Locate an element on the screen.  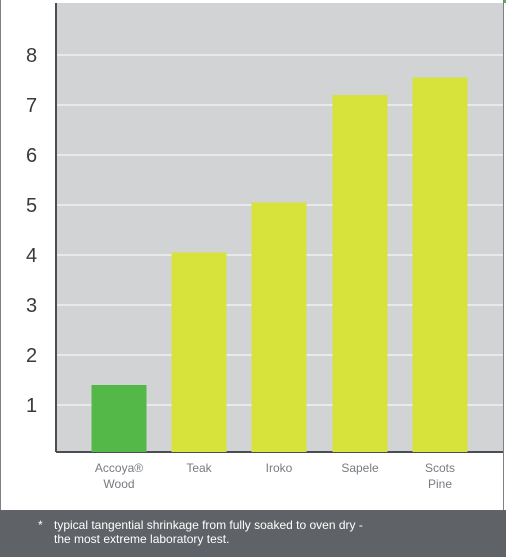
x-tick-label: Wood is located at coordinates (118, 484).